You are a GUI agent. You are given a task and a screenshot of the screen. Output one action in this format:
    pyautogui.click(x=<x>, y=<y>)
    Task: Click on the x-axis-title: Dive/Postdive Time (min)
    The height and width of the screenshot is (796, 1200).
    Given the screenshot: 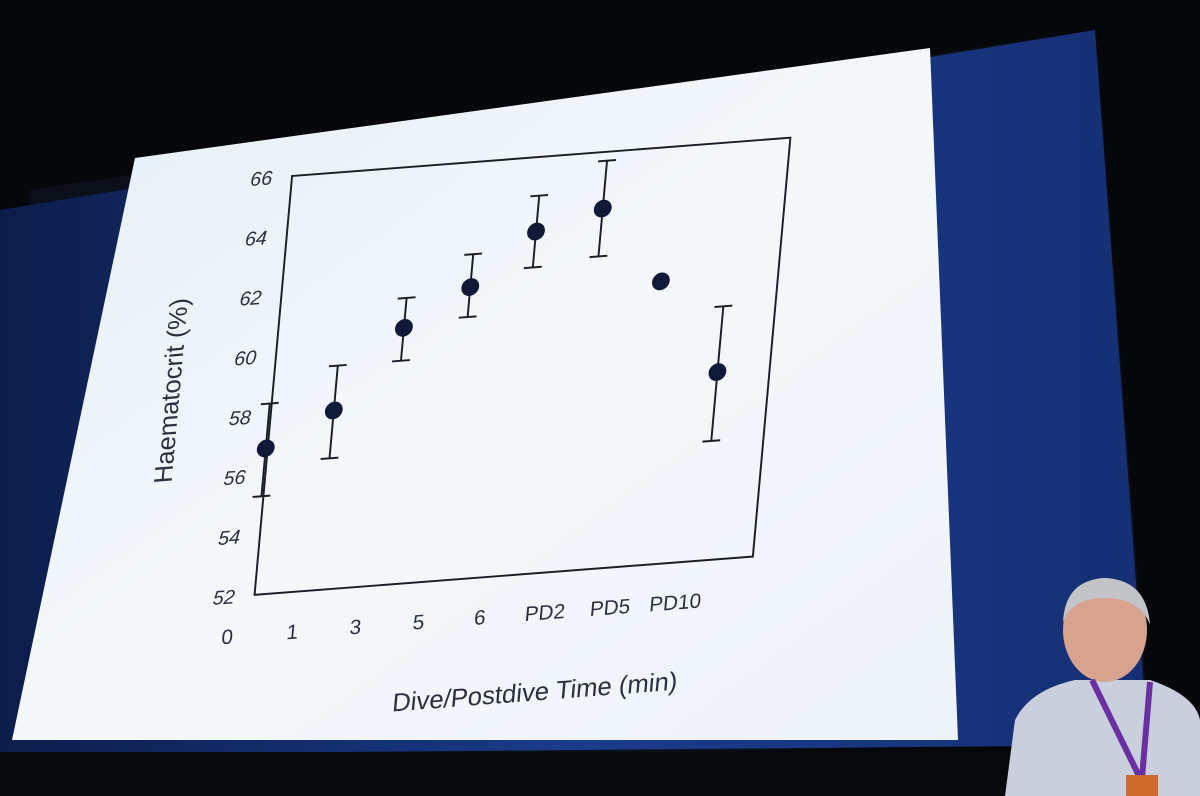 What is the action you would take?
    pyautogui.click(x=535, y=693)
    